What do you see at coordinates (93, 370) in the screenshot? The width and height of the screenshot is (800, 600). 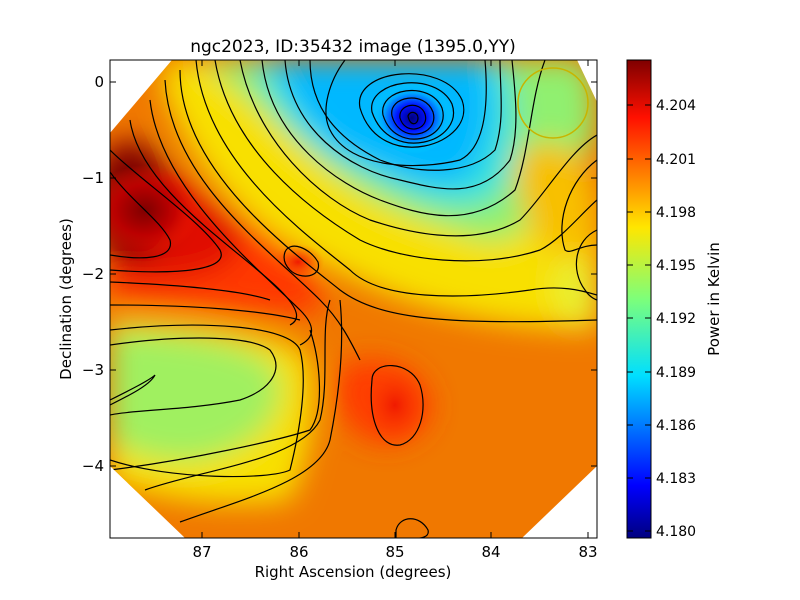 I see `y-tick-label: −3` at bounding box center [93, 370].